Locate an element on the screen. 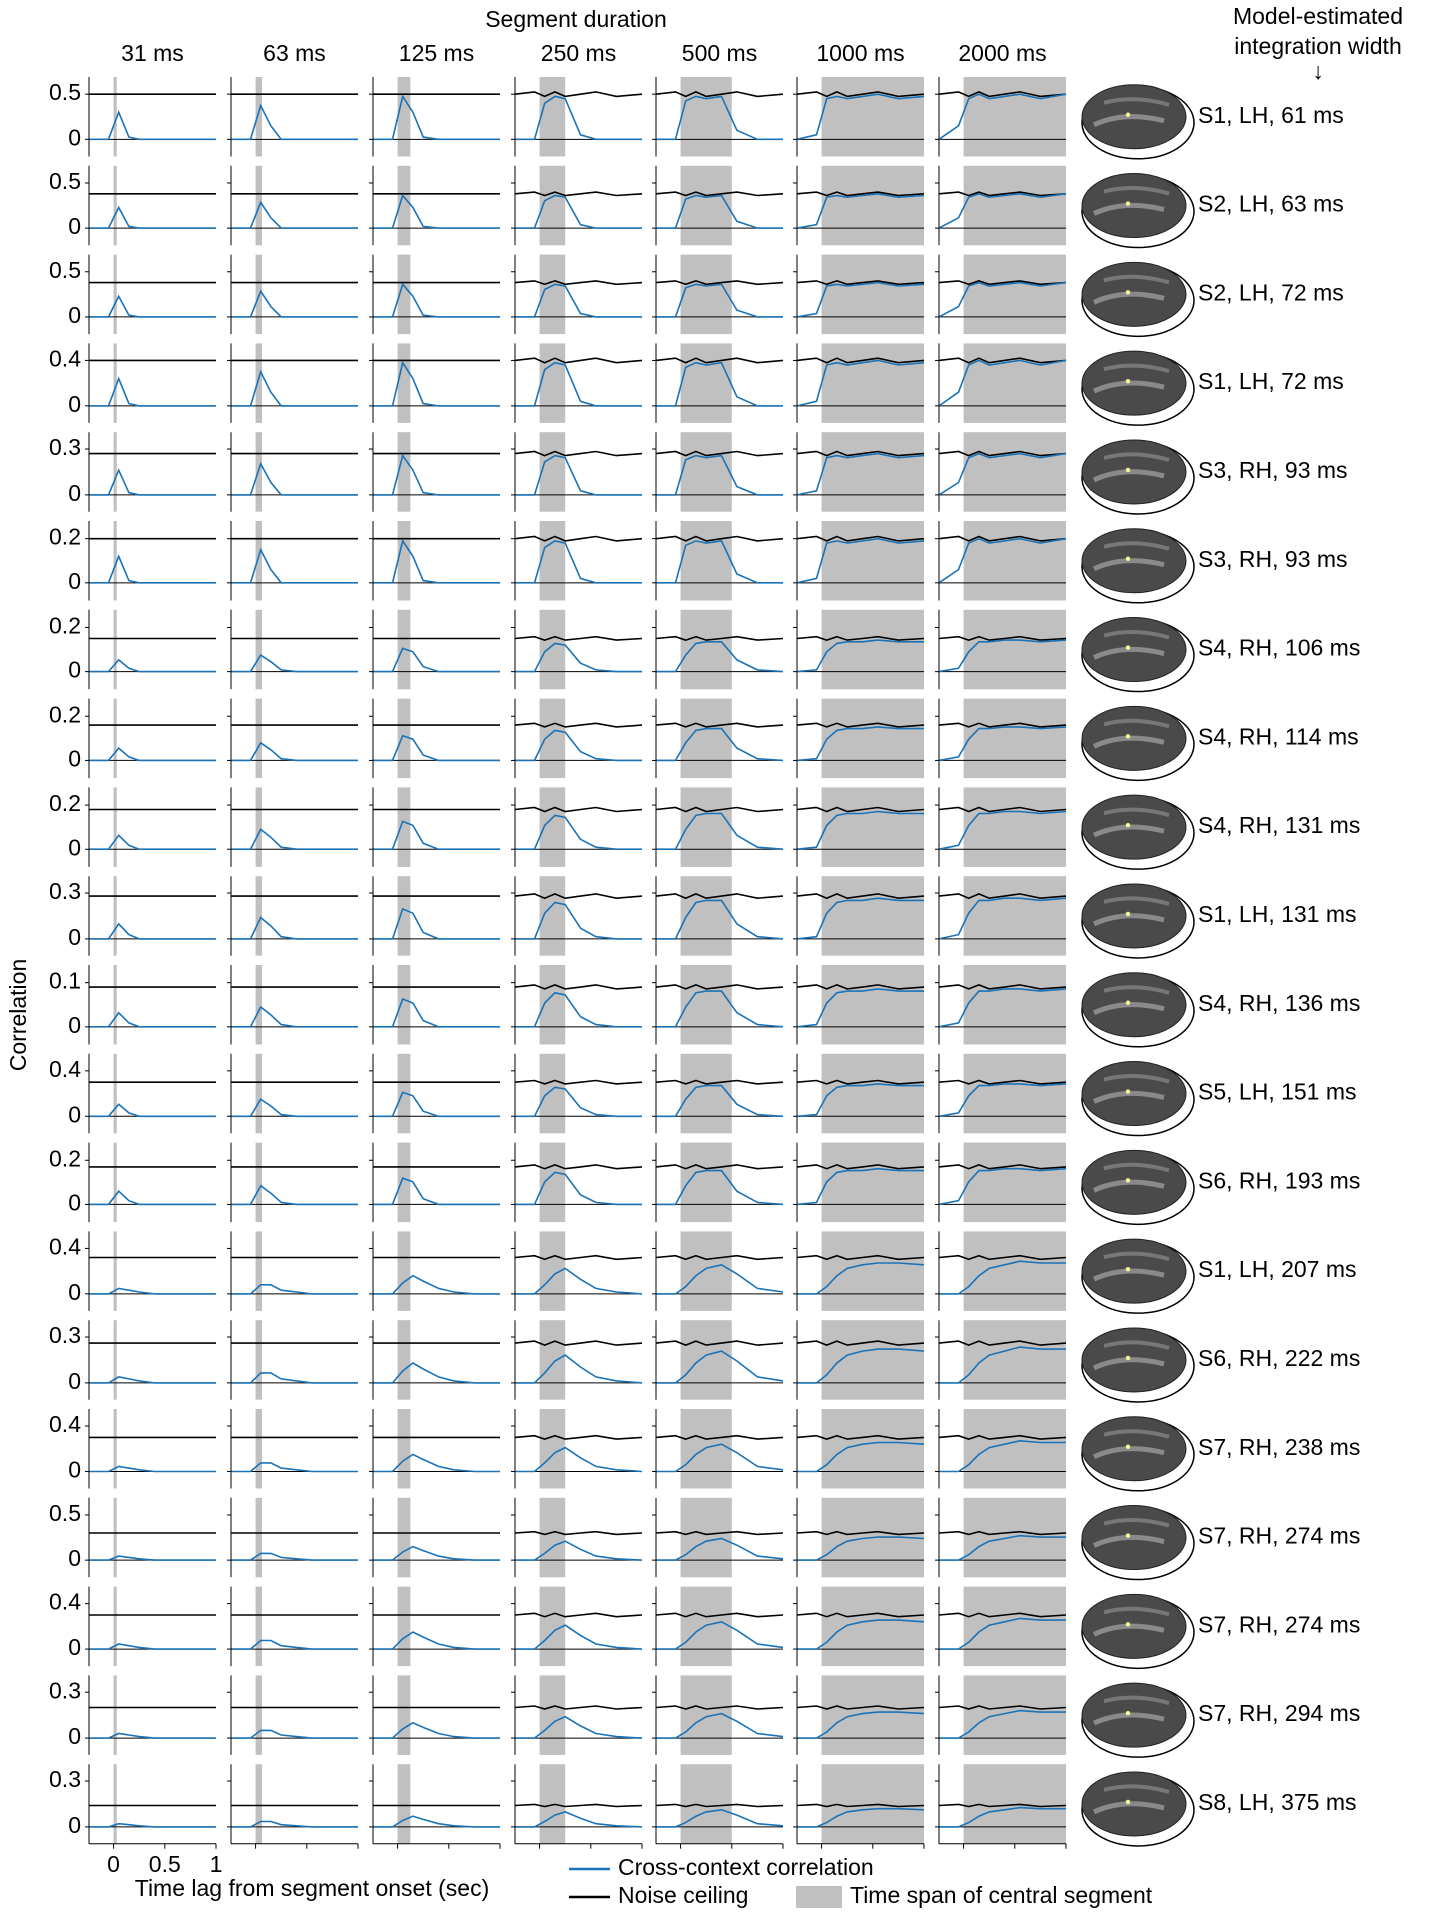 The height and width of the screenshot is (1920, 1431). column-title: 2000 ms is located at coordinates (1002, 53).